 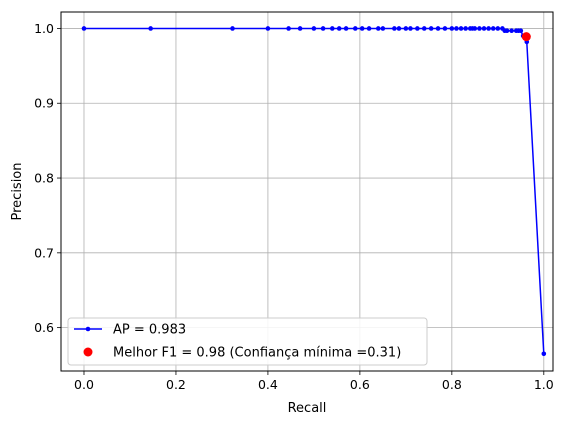 I want to click on y-tick-label: 0.9, so click(x=44, y=103).